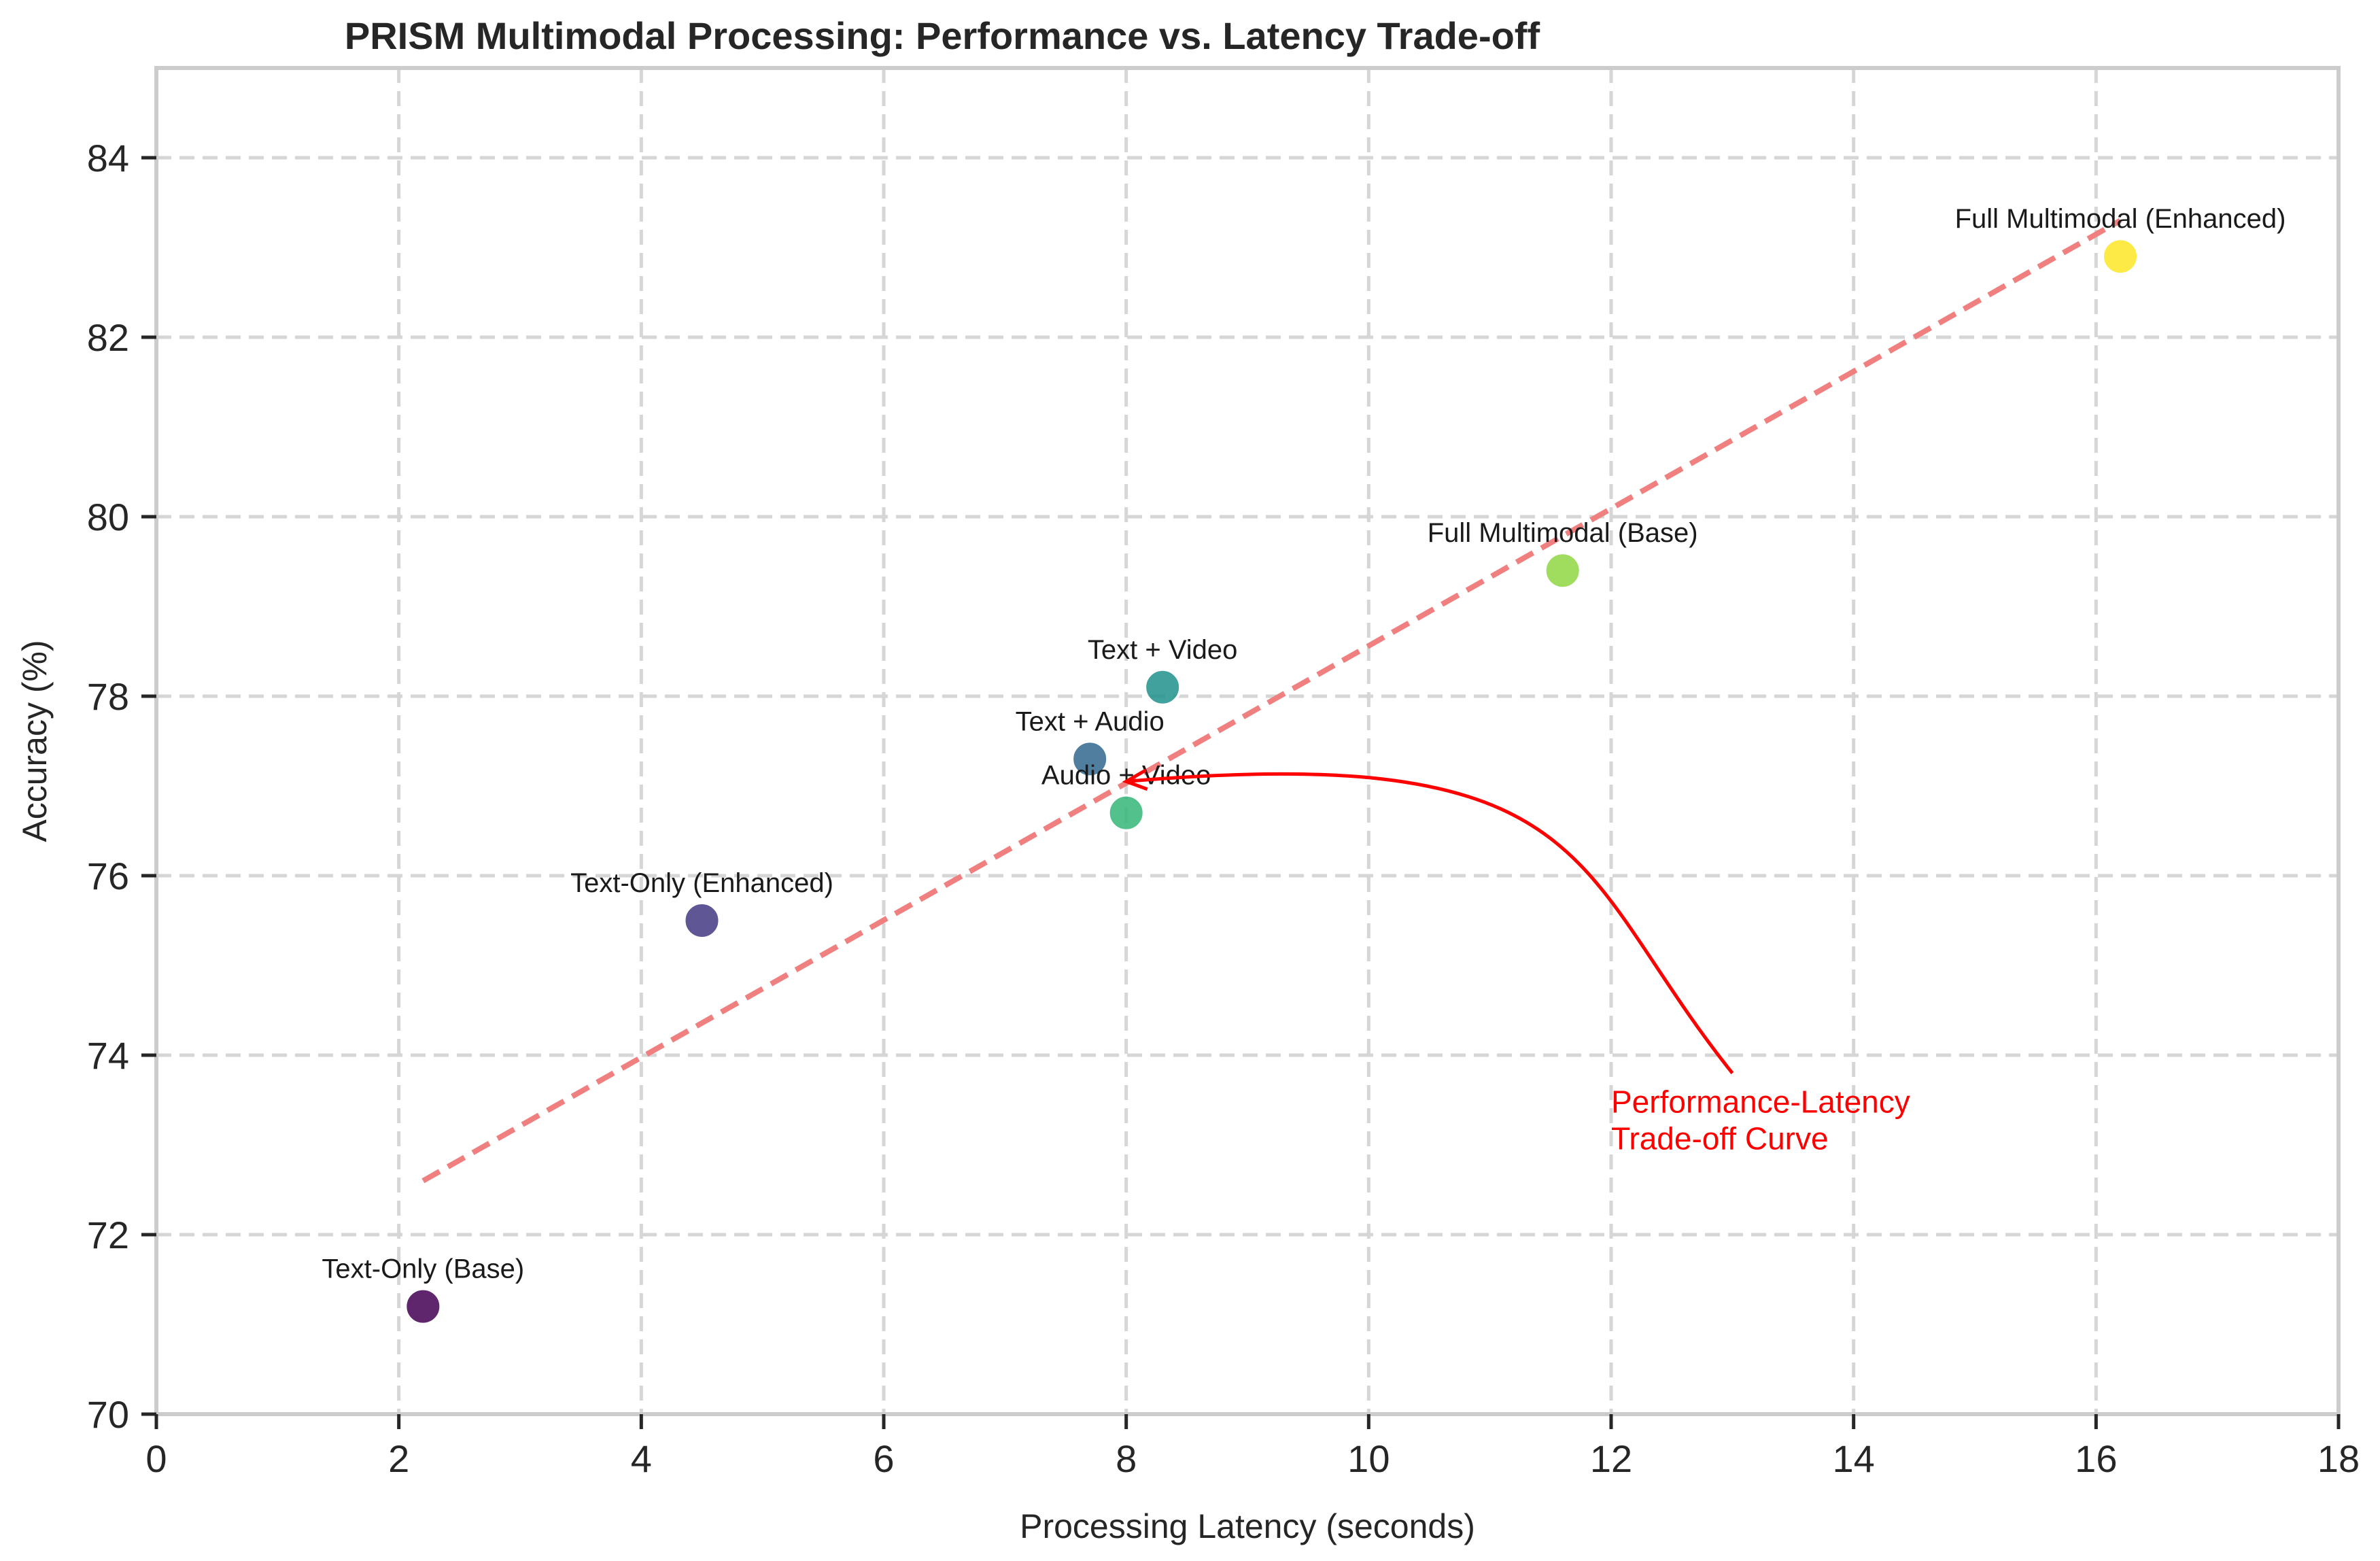 This screenshot has width=2380, height=1561. I want to click on x-tick-label: 6, so click(883, 1459).